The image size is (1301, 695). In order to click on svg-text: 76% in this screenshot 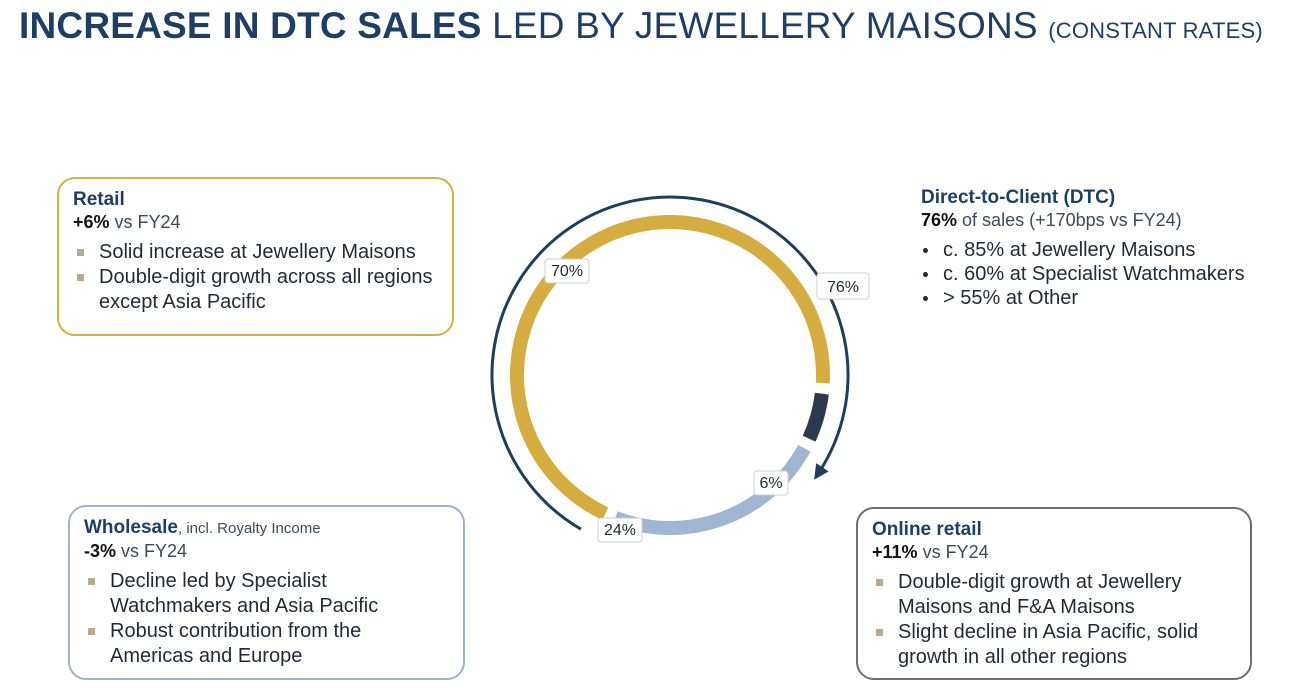, I will do `click(843, 287)`.